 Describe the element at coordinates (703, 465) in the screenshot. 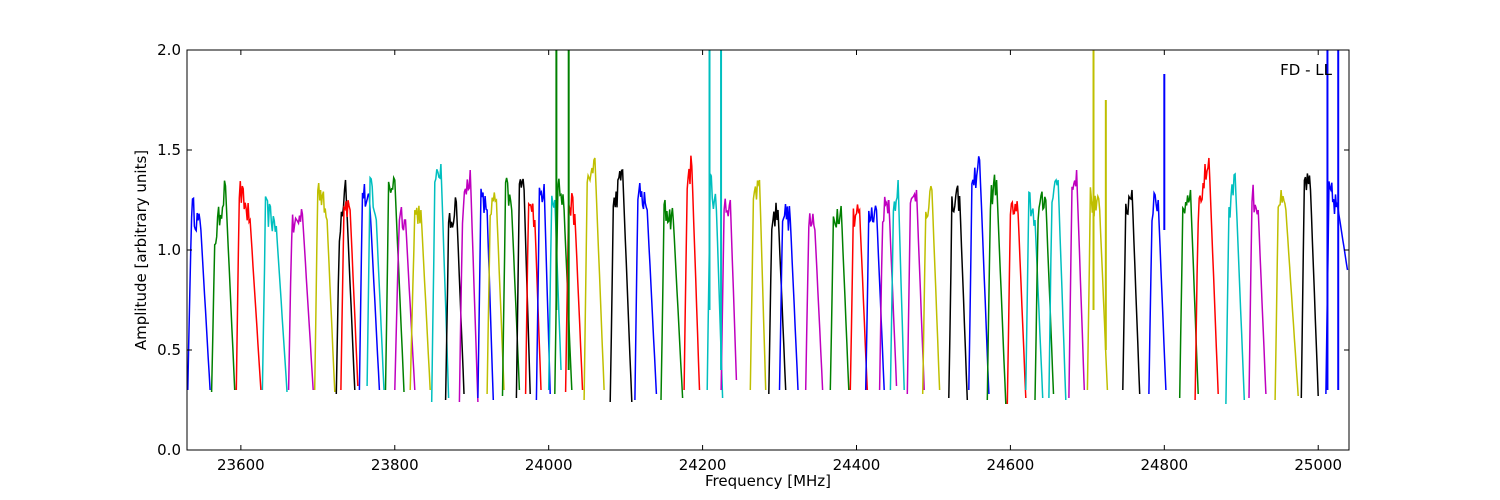

I see `x-tick-label-3: 24200` at that location.